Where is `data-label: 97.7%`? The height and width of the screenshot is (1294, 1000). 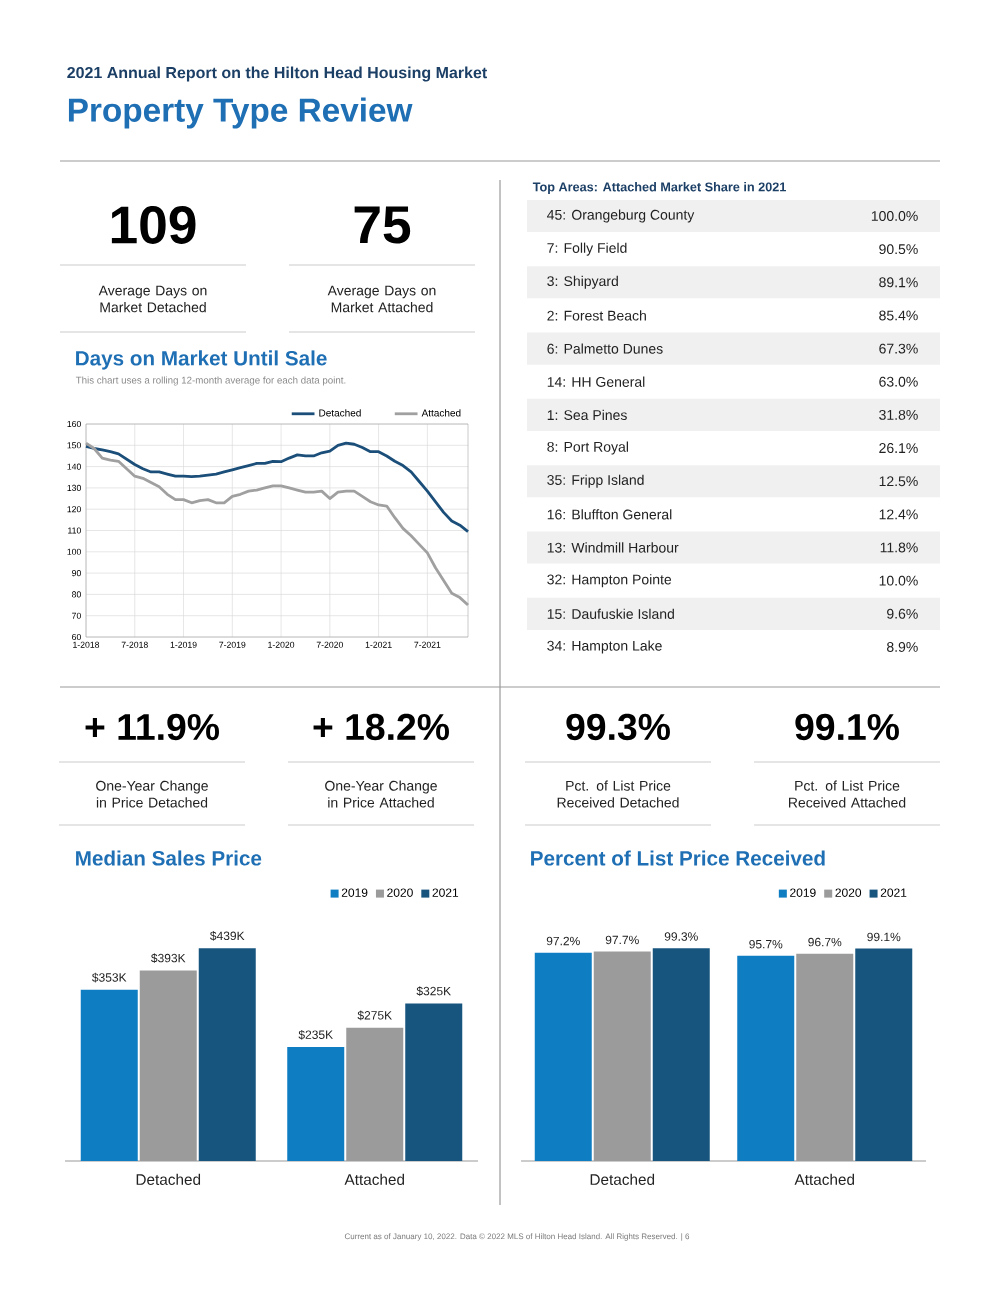 data-label: 97.7% is located at coordinates (622, 940).